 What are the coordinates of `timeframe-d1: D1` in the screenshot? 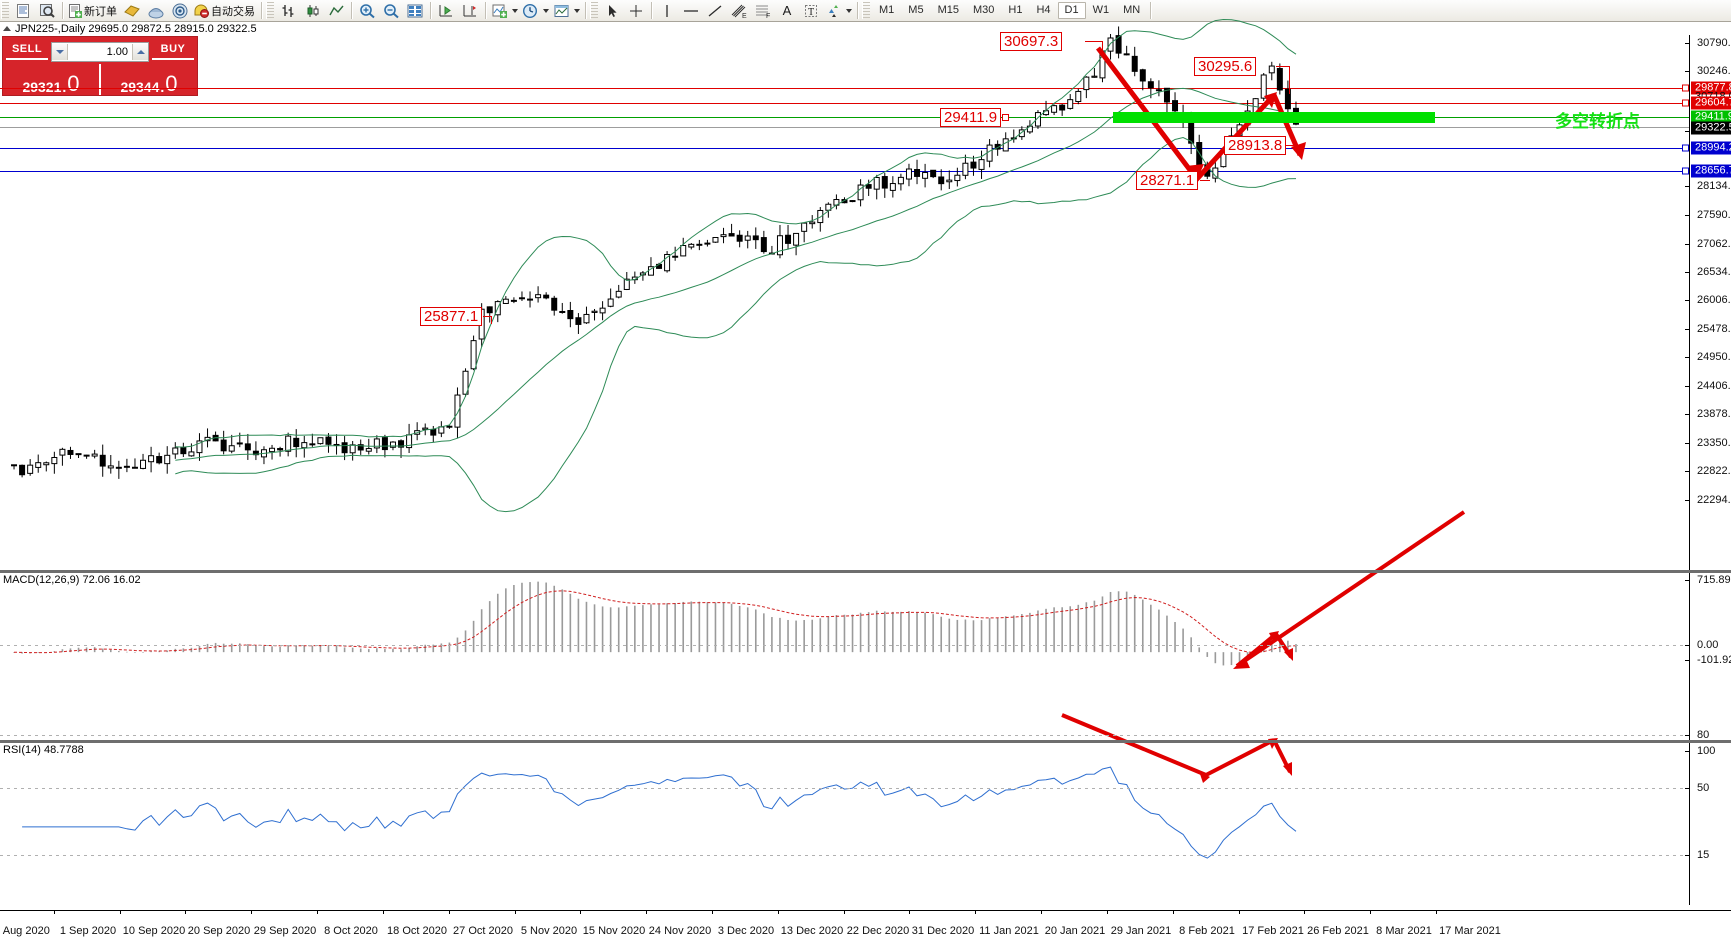 It's located at (1071, 10).